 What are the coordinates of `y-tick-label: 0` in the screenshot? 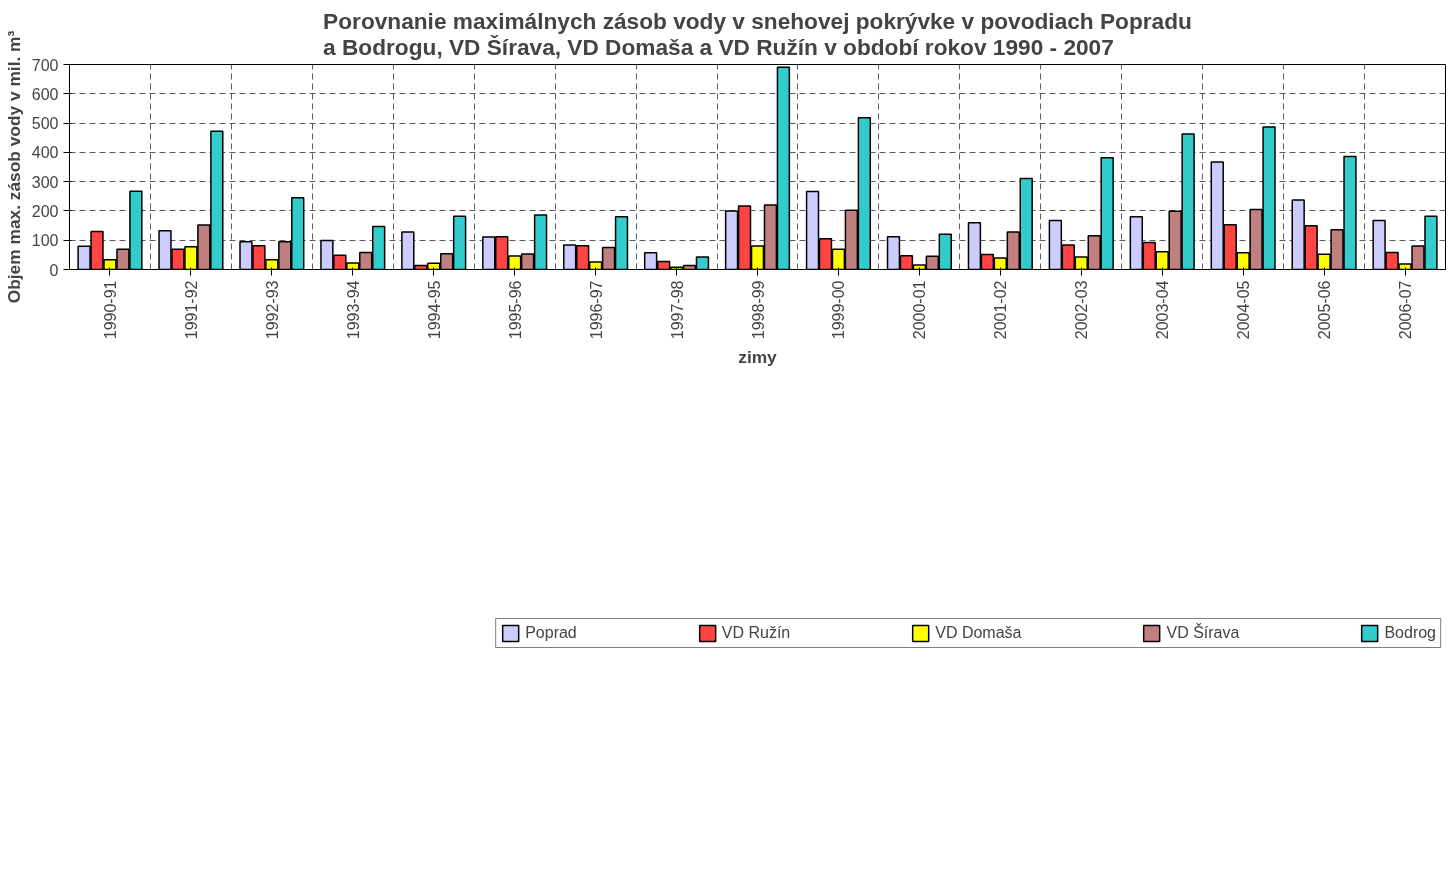 It's located at (54, 270).